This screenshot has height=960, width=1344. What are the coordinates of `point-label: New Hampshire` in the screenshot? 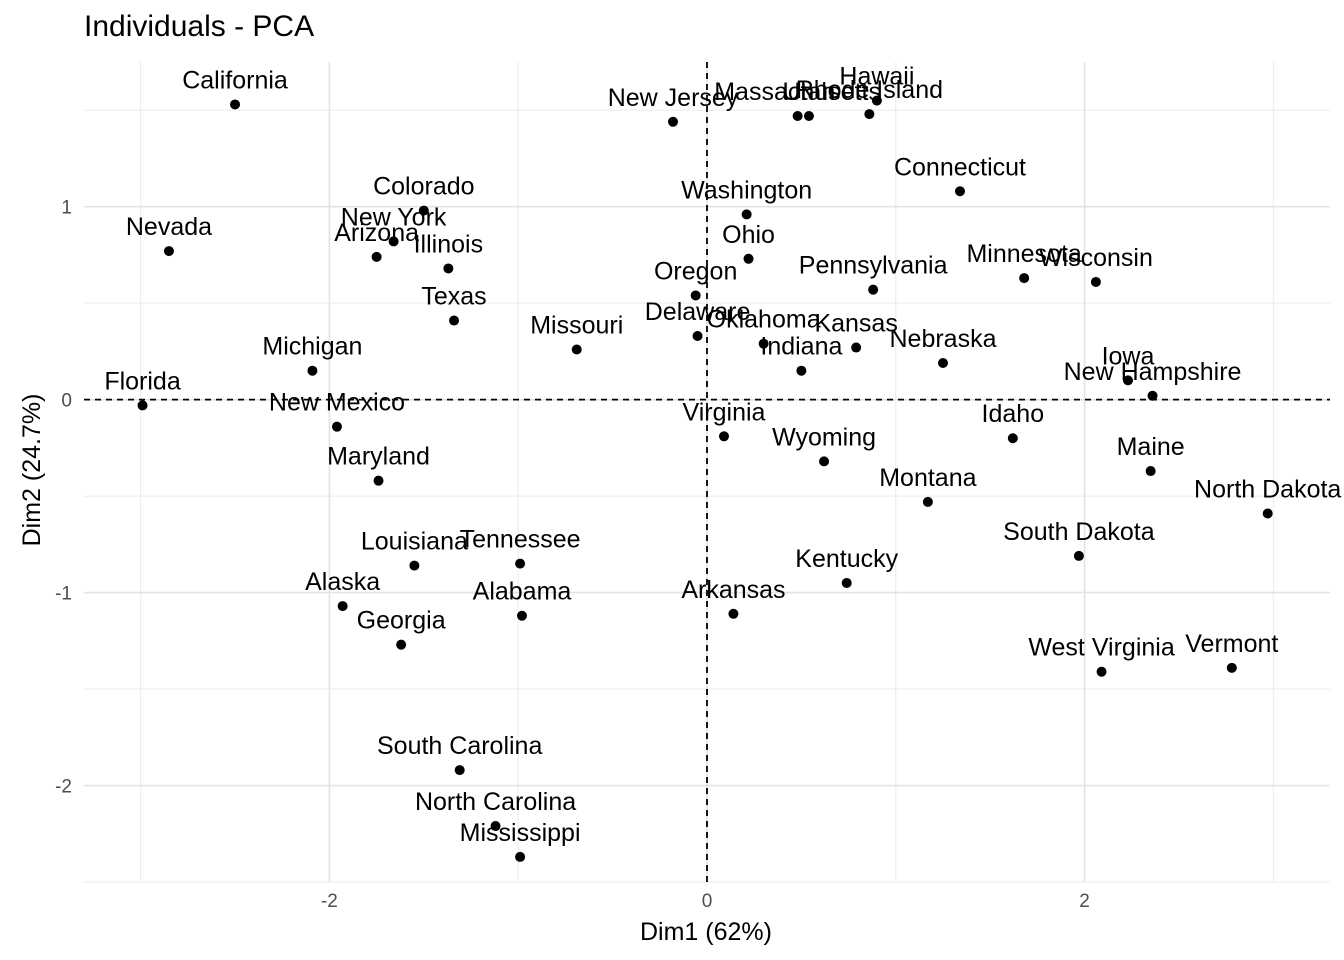 It's located at (1153, 372).